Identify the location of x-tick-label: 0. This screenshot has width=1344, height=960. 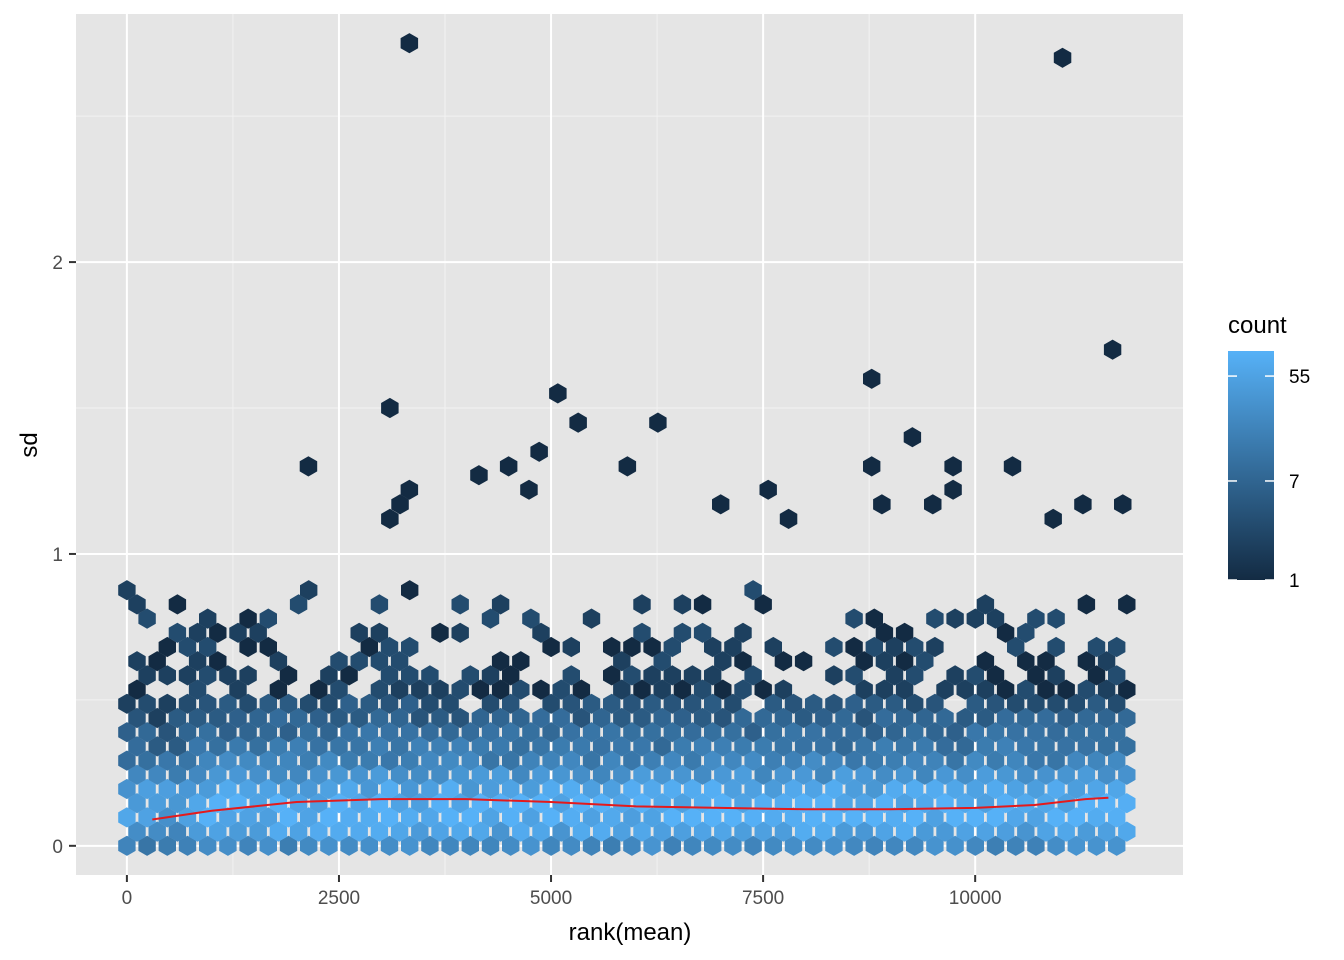
(127, 898).